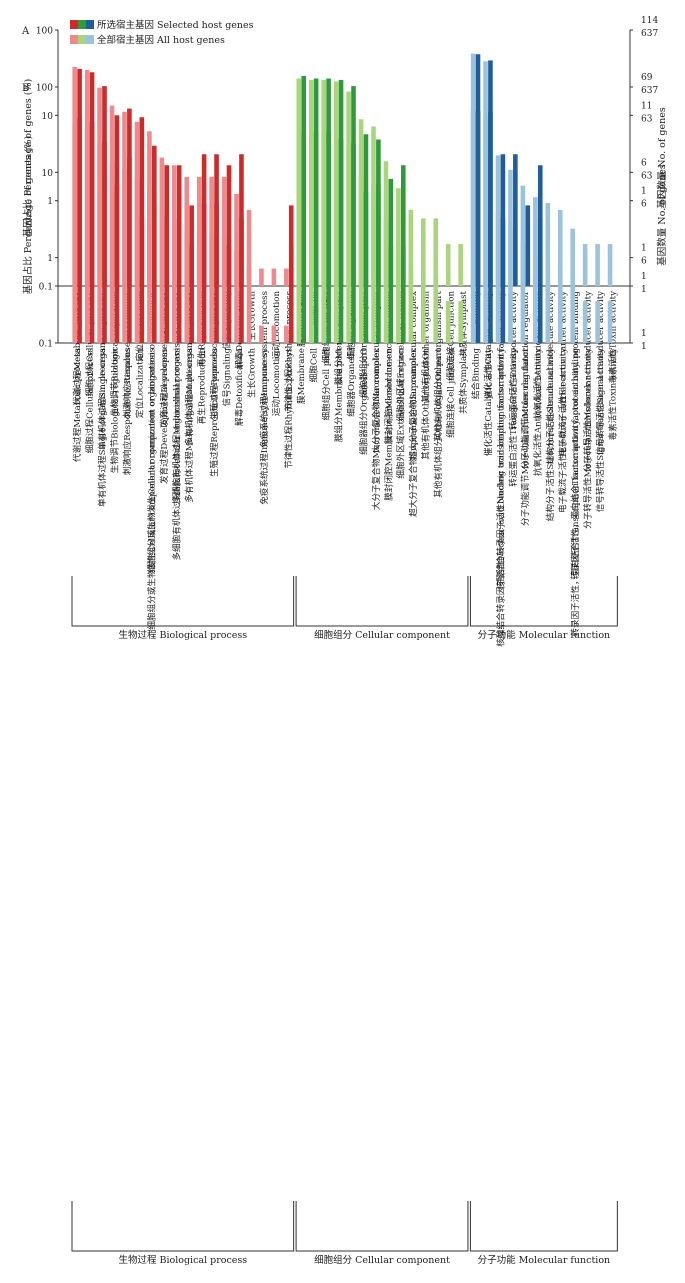 The height and width of the screenshot is (1283, 685). I want to click on x-category-label: 免疫系统过程Immune system process, so click(264, 426).